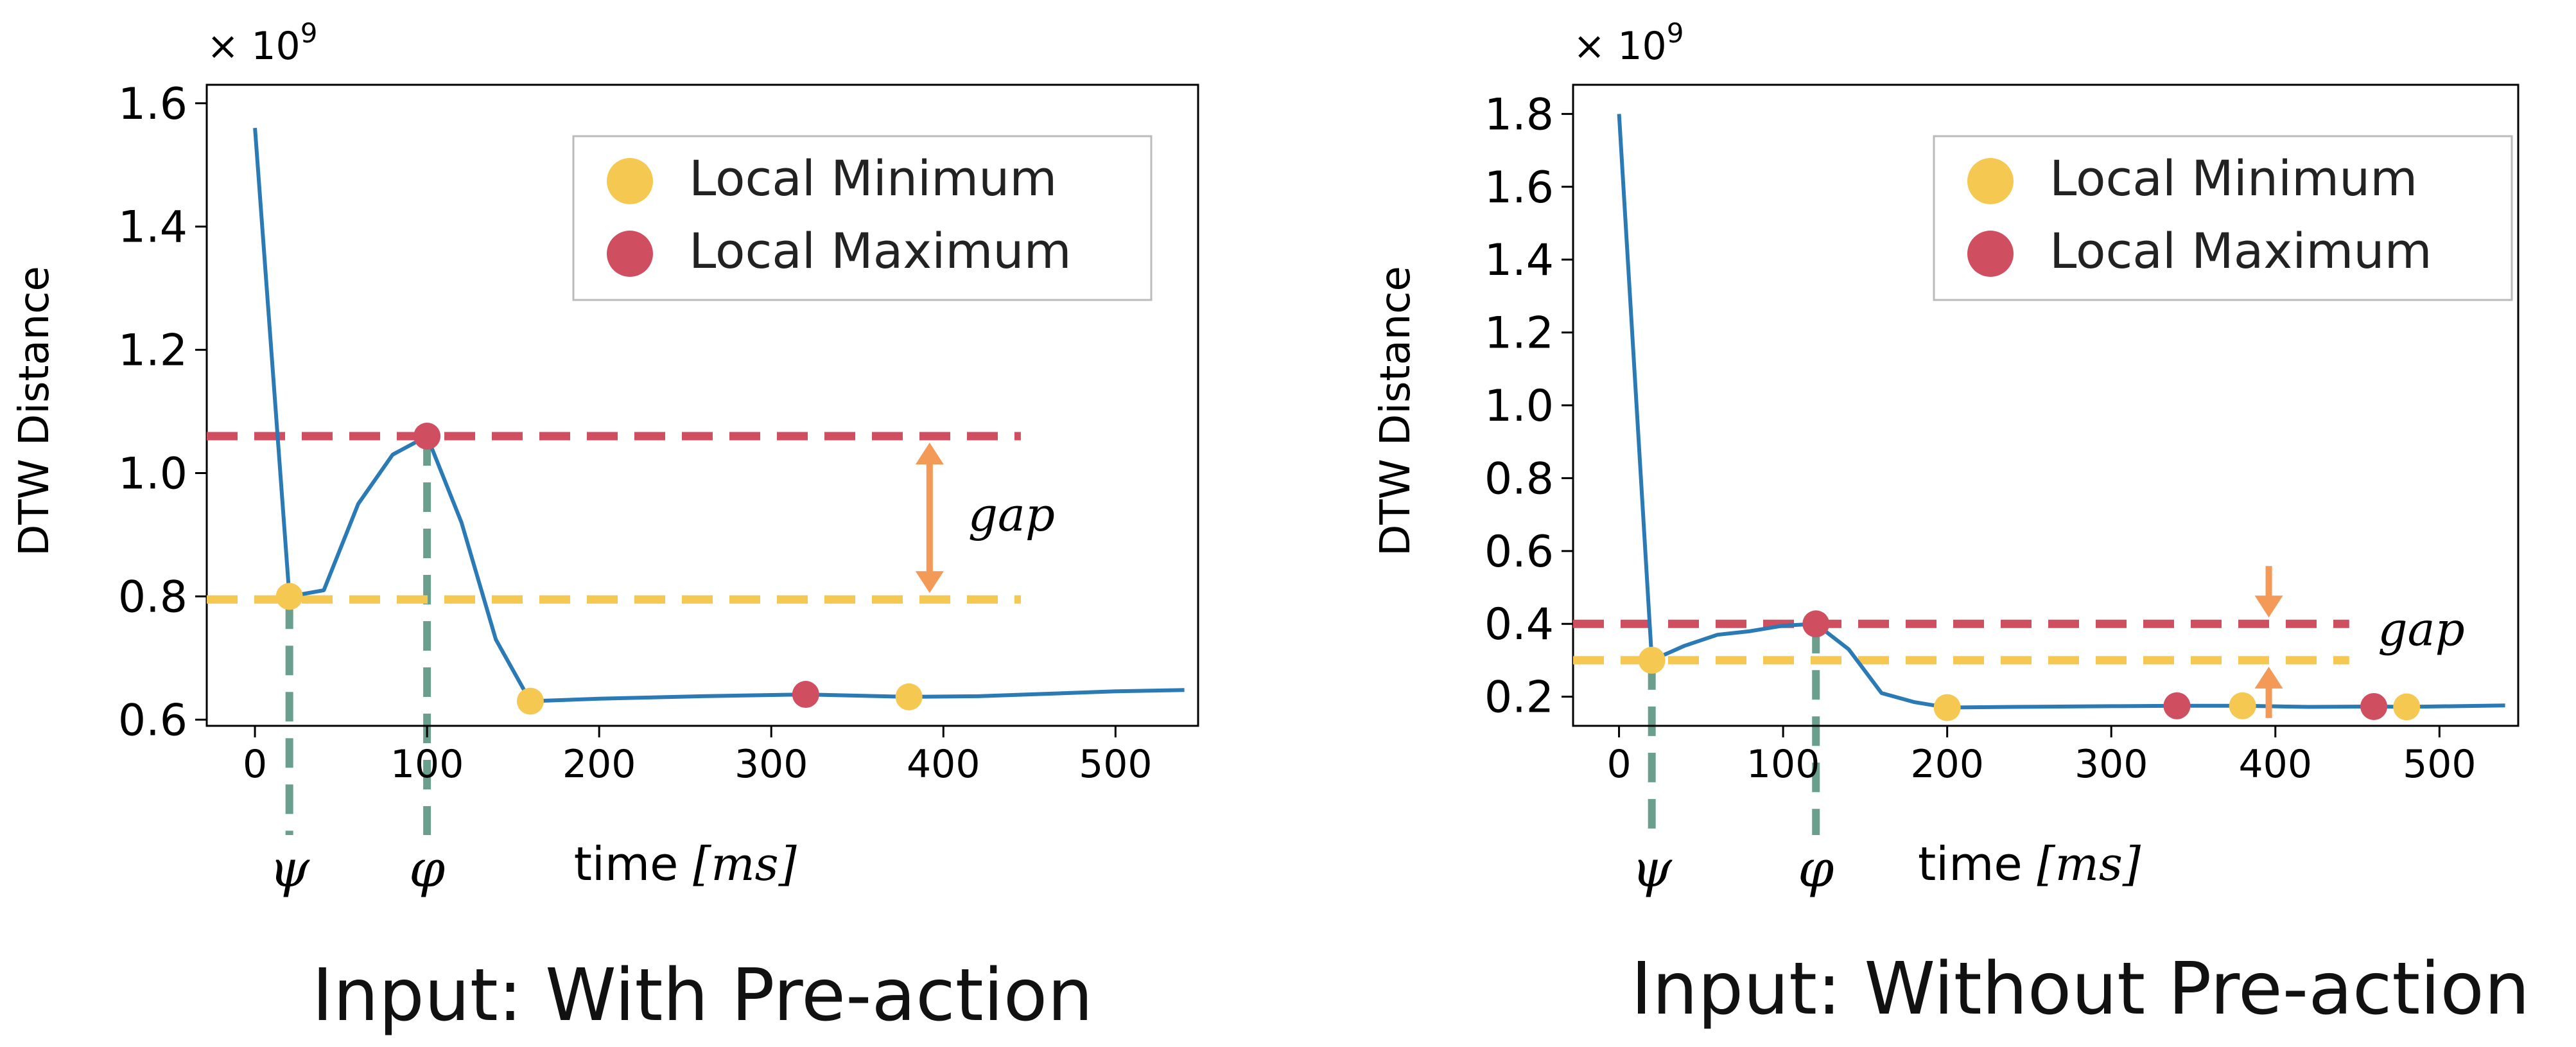 This screenshot has height=1047, width=2576. I want to click on panel-caption: Input: Without Pre-action, so click(2080, 989).